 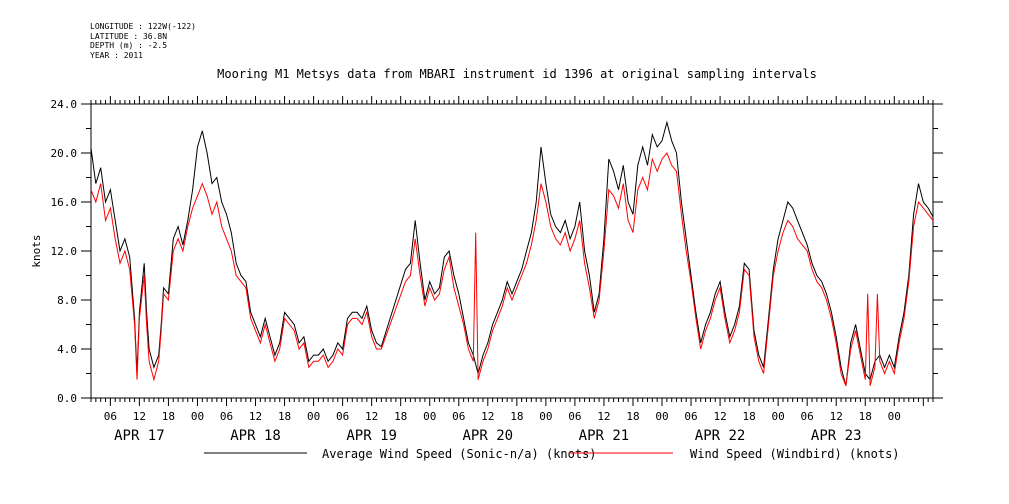 What do you see at coordinates (371, 436) in the screenshot?
I see `x-day-label: APR 19` at bounding box center [371, 436].